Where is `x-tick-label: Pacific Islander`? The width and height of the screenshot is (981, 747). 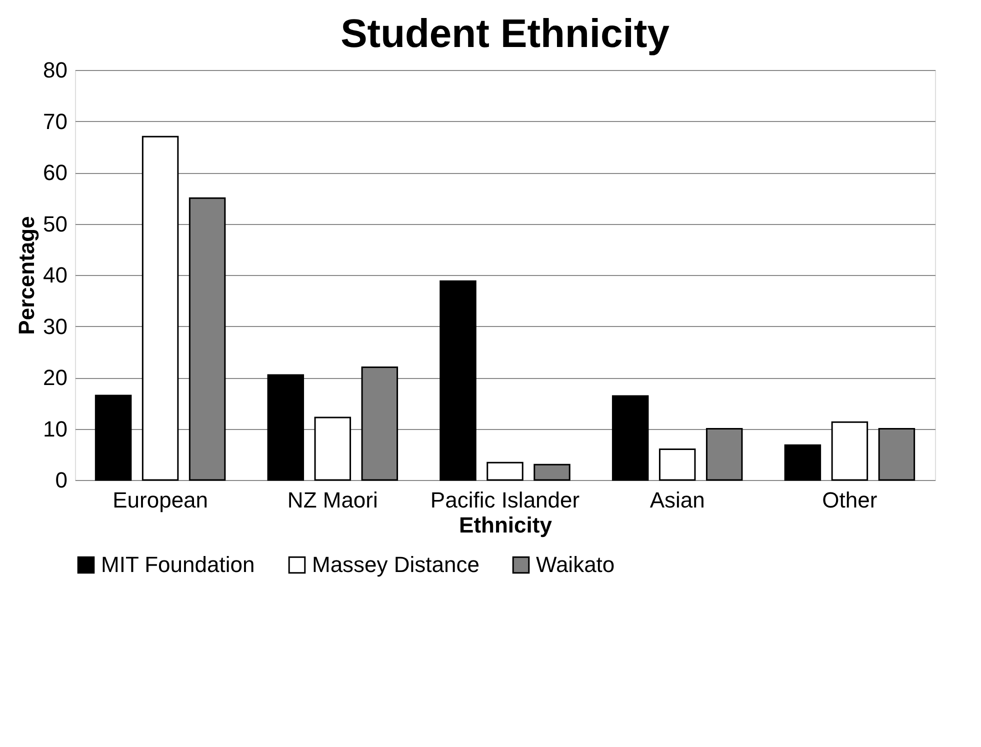
x-tick-label: Pacific Islander is located at coordinates (505, 500).